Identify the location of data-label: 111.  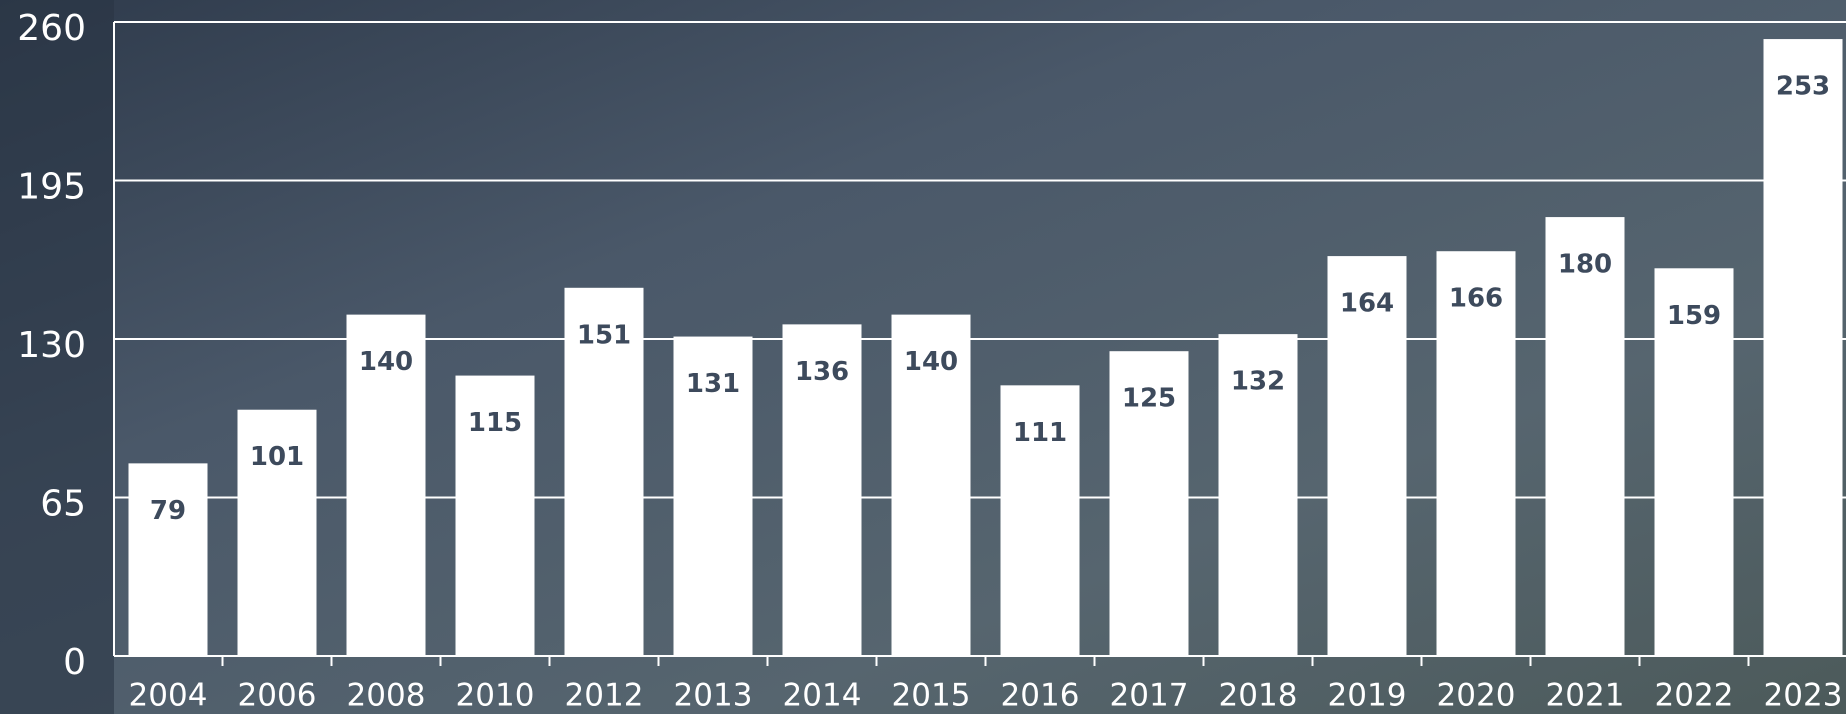
(1040, 433).